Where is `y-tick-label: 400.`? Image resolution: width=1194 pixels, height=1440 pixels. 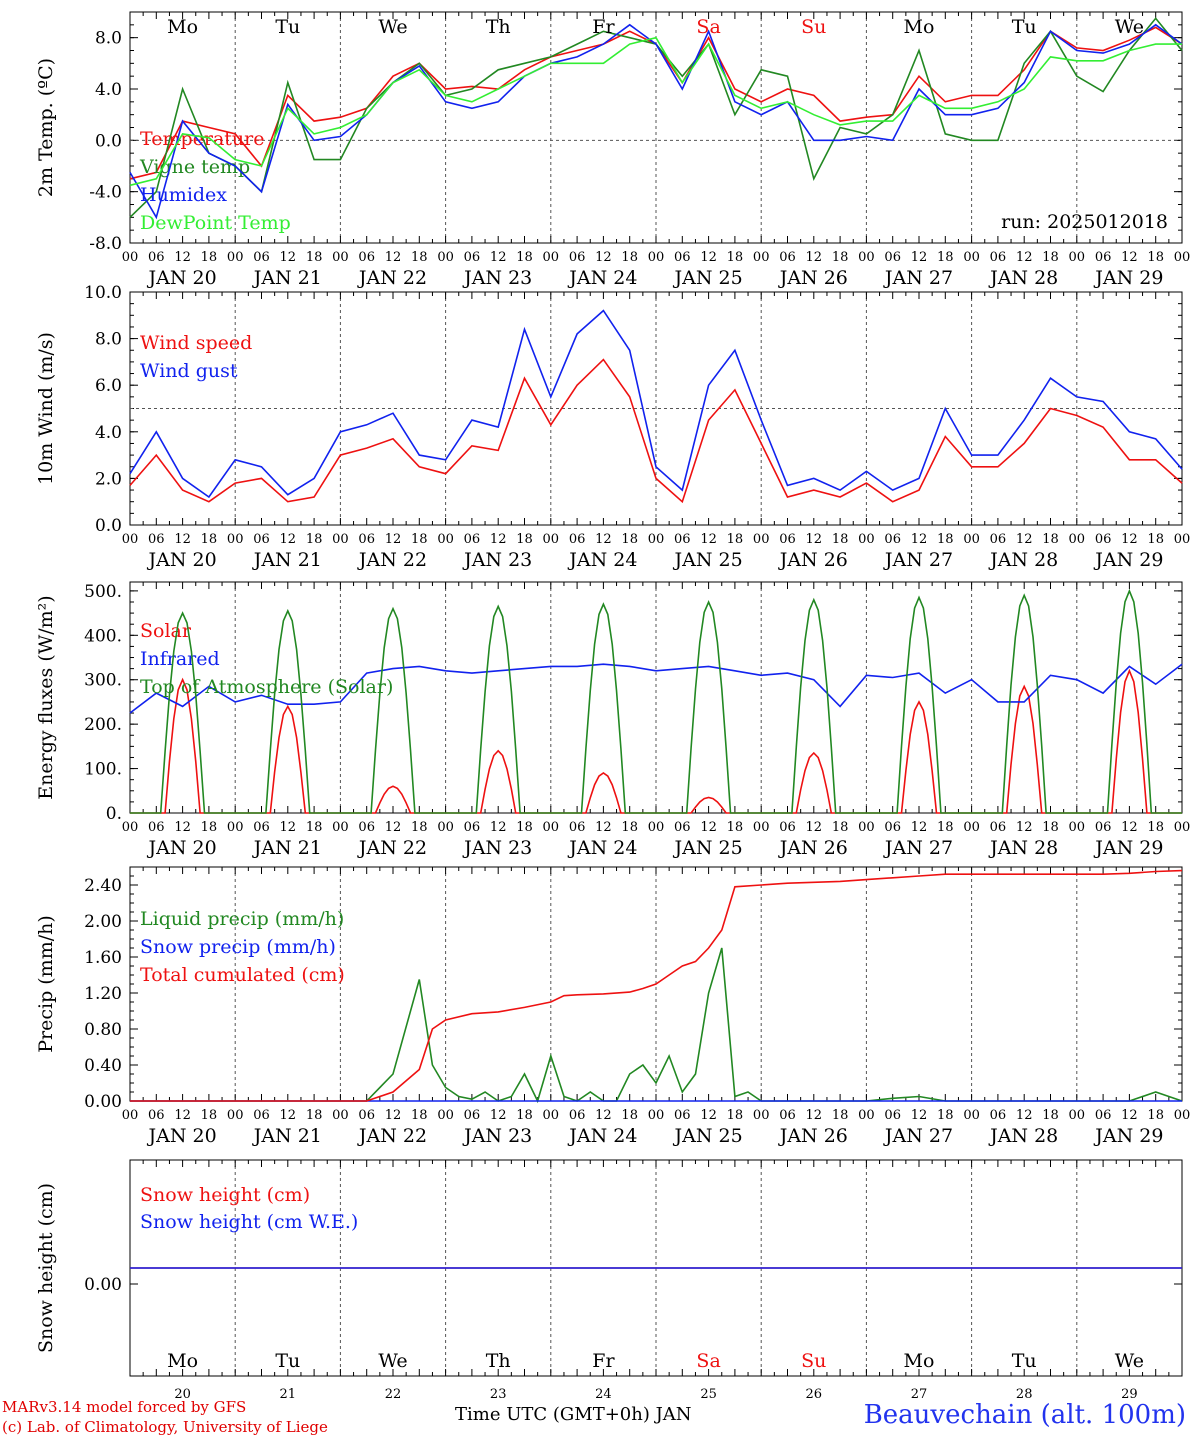
y-tick-label: 400. is located at coordinates (103, 636).